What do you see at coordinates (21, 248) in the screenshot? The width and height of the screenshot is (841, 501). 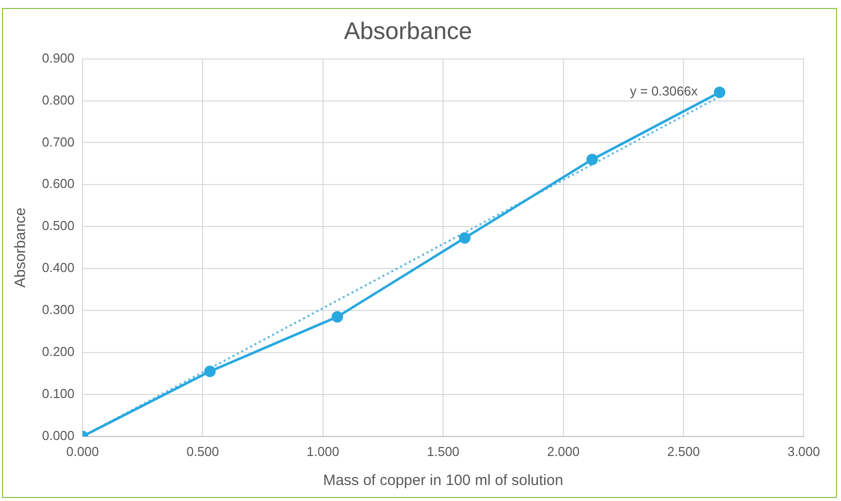 I see `y-axis-title: Absorbance` at bounding box center [21, 248].